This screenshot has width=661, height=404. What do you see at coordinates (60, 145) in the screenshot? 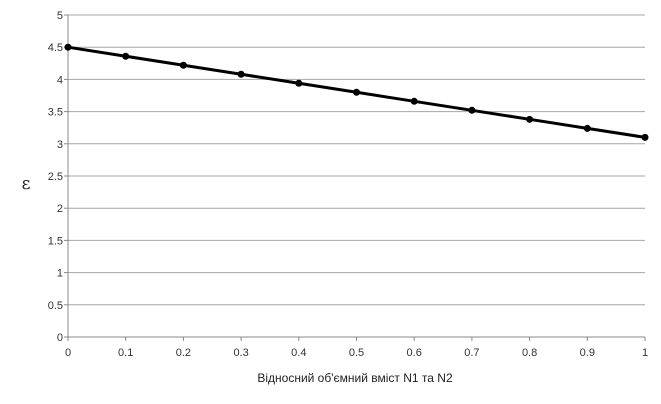
I see `y-tick-label: 3` at bounding box center [60, 145].